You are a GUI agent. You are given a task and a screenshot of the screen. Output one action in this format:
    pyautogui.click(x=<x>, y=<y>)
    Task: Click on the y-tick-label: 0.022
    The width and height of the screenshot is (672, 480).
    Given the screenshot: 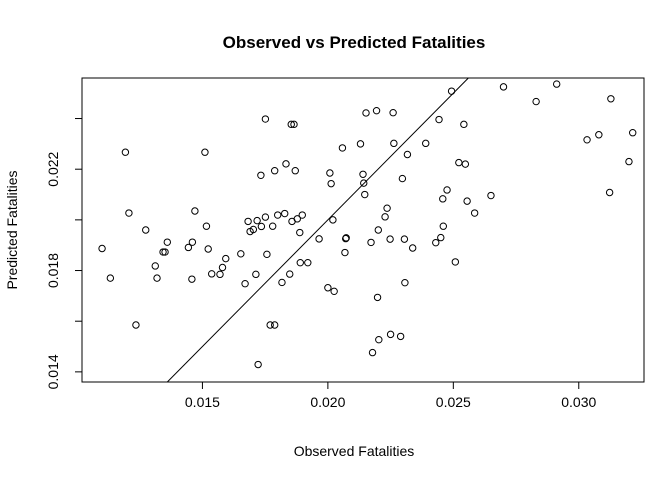 What is the action you would take?
    pyautogui.click(x=53, y=168)
    